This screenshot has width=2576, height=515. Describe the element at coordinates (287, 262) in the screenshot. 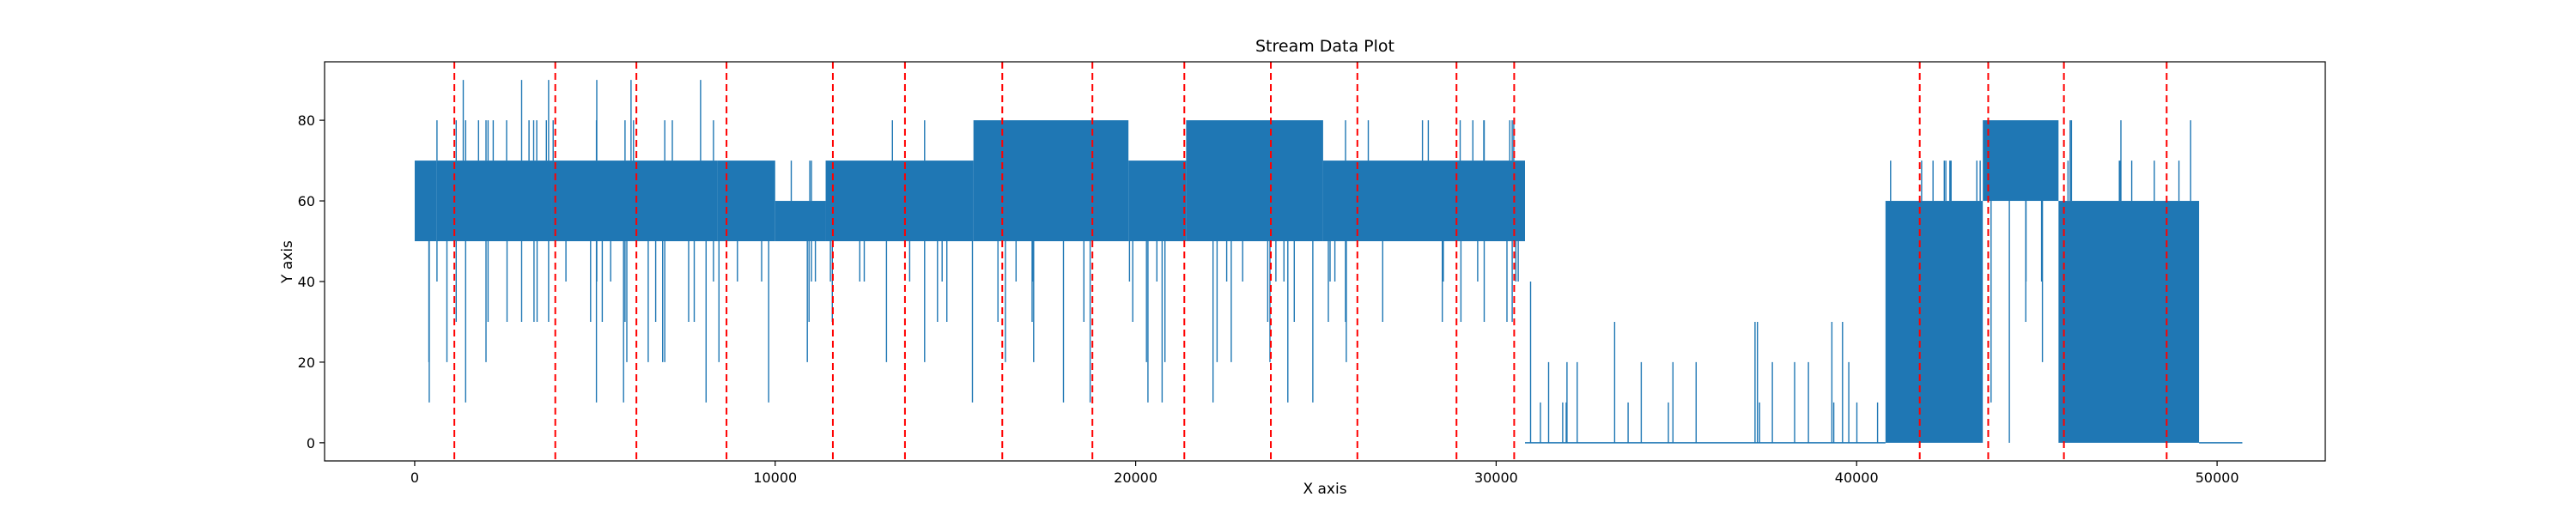

I see `y-axis-label: Y axis` at that location.